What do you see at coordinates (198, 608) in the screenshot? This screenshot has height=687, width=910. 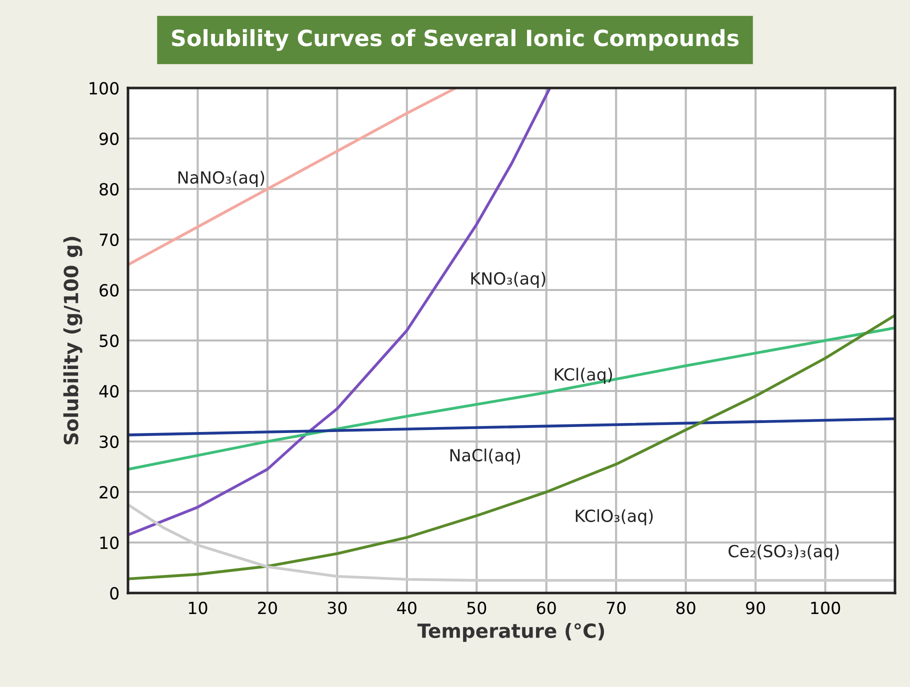 I see `x-tick-label: 10` at bounding box center [198, 608].